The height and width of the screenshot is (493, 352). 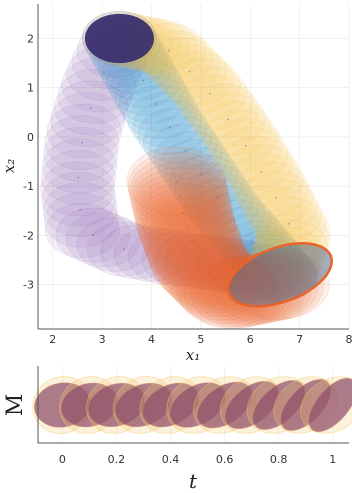 I want to click on sub-x-tick-label: 1, so click(x=332, y=459).